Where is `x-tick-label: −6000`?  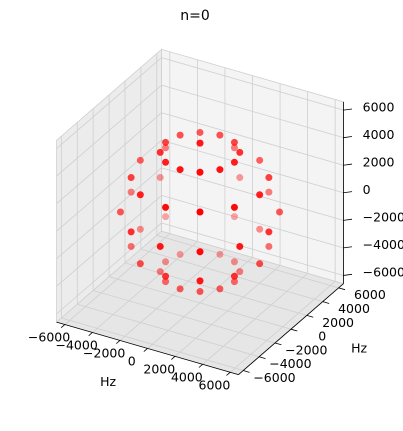
x-tick-label: −6000 is located at coordinates (49, 337).